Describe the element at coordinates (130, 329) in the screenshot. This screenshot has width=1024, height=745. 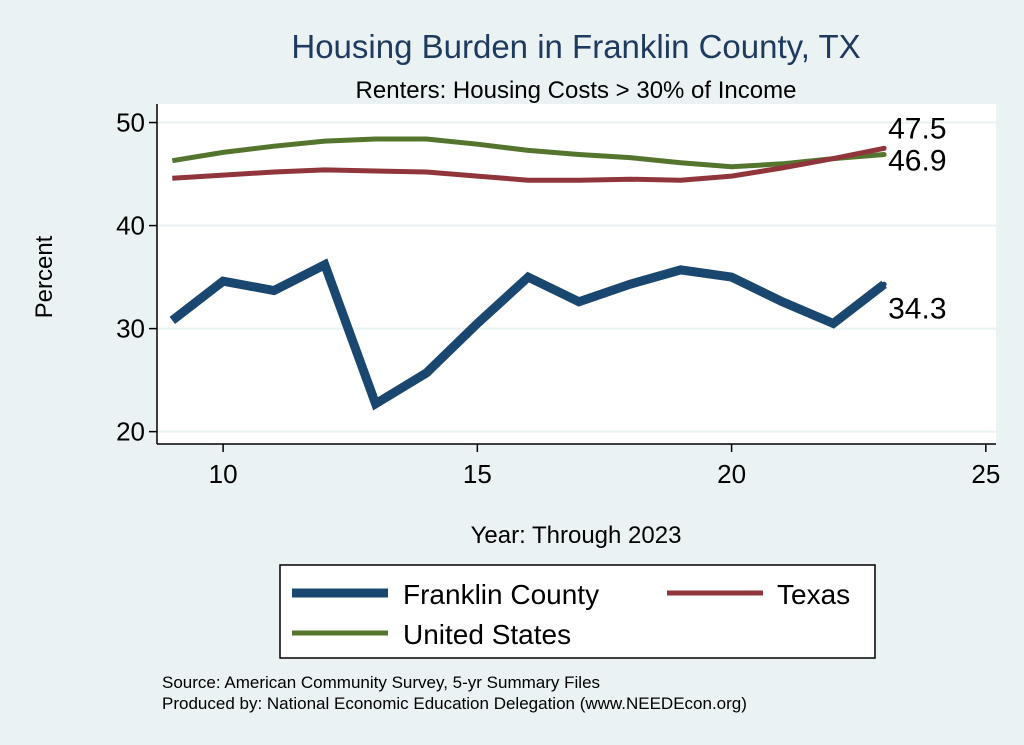
I see `y-tick-label-30: 30` at that location.